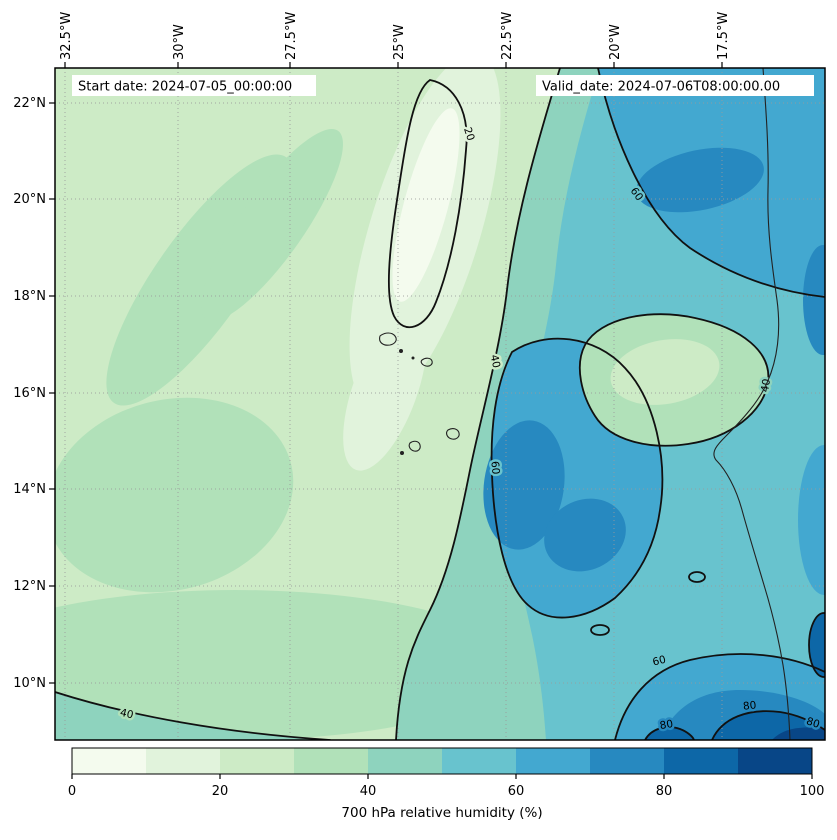 The height and width of the screenshot is (840, 837). I want to click on colorbar-tick-label: 60, so click(516, 791).